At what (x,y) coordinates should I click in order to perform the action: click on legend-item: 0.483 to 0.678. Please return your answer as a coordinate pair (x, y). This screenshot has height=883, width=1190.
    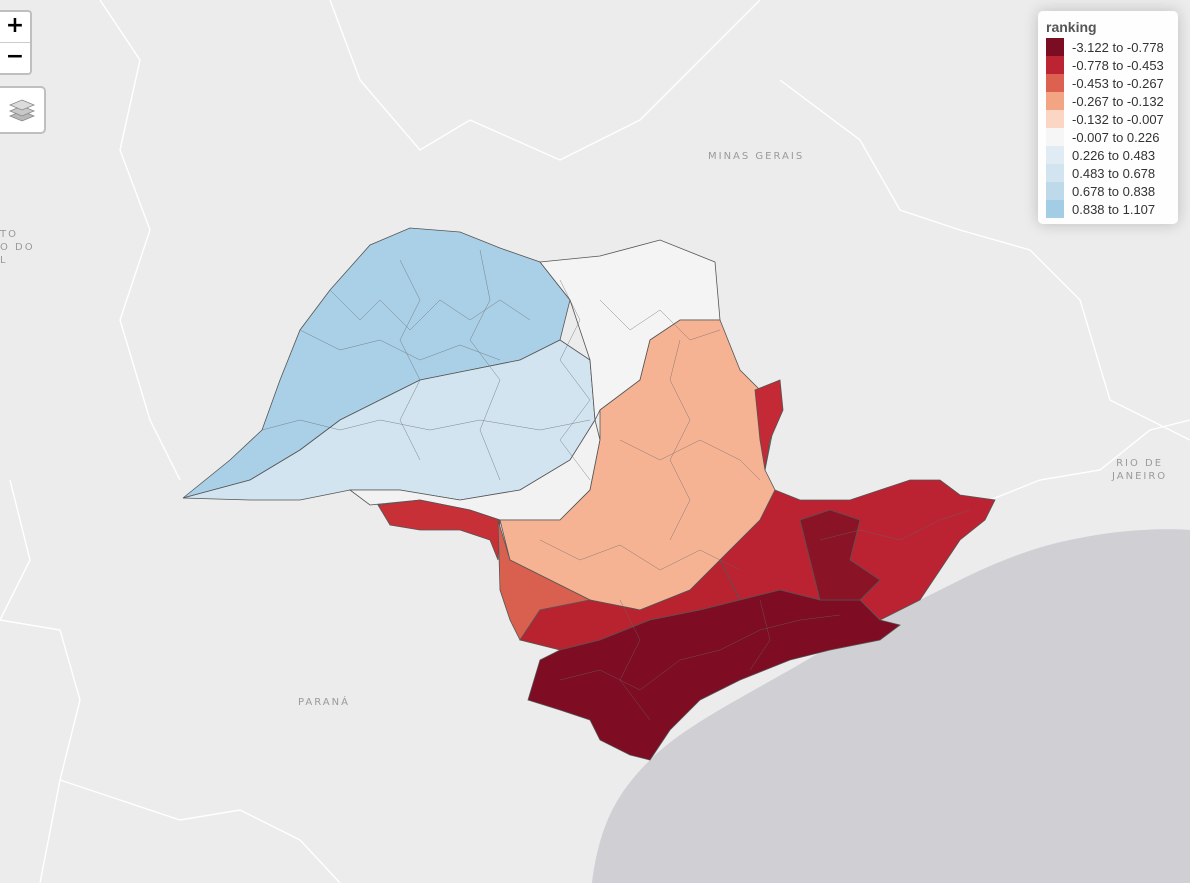
    Looking at the image, I should click on (1108, 173).